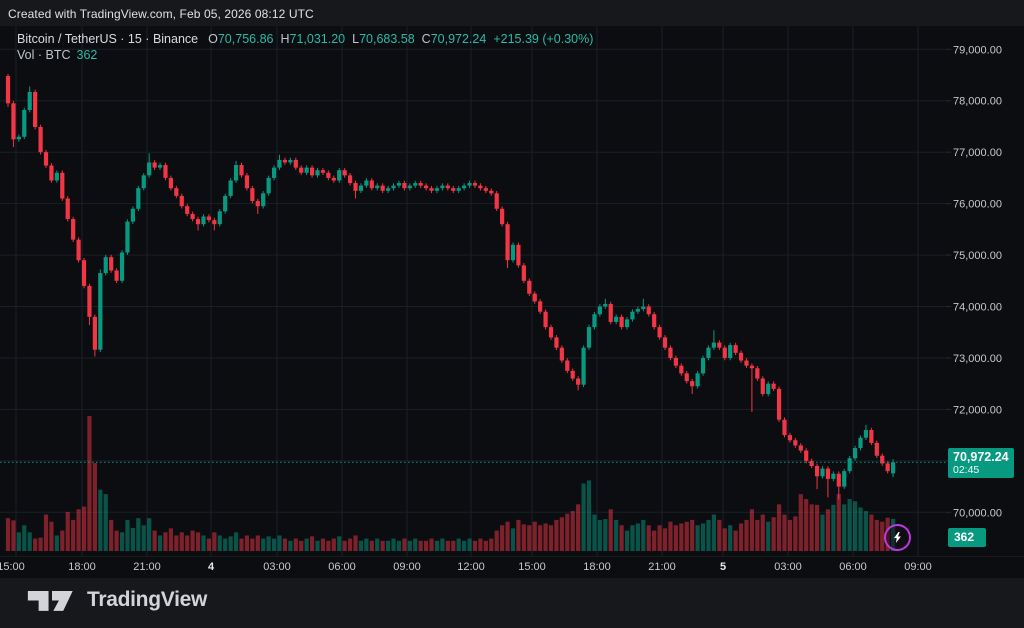 The image size is (1024, 628). Describe the element at coordinates (977, 102) in the screenshot. I see `price-tick-label: 78,000.00` at that location.